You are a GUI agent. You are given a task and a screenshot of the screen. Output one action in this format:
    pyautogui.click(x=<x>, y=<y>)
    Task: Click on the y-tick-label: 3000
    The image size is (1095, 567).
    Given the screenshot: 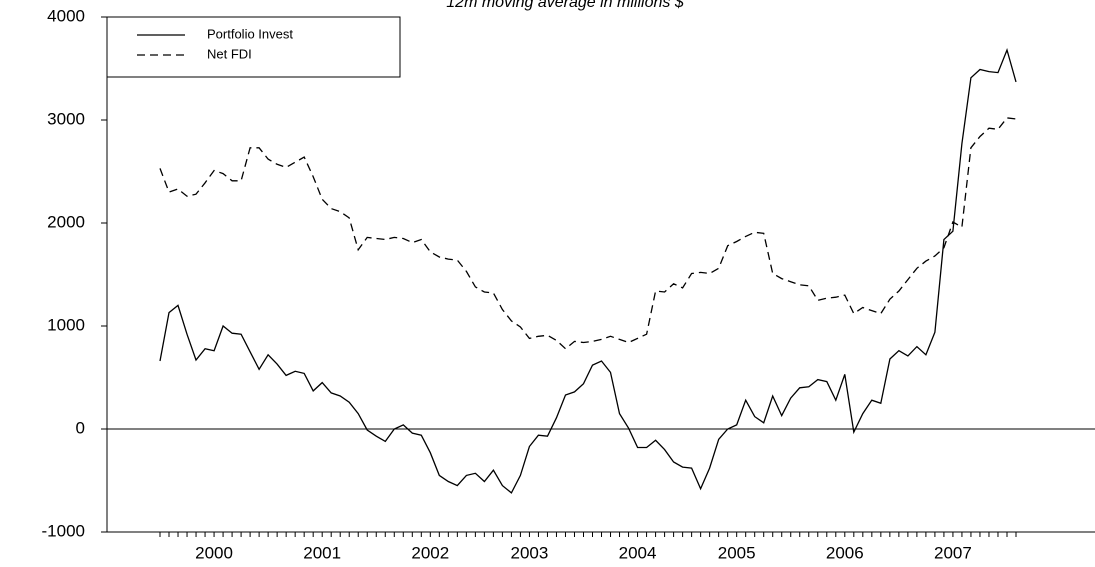 What is the action you would take?
    pyautogui.click(x=66, y=118)
    